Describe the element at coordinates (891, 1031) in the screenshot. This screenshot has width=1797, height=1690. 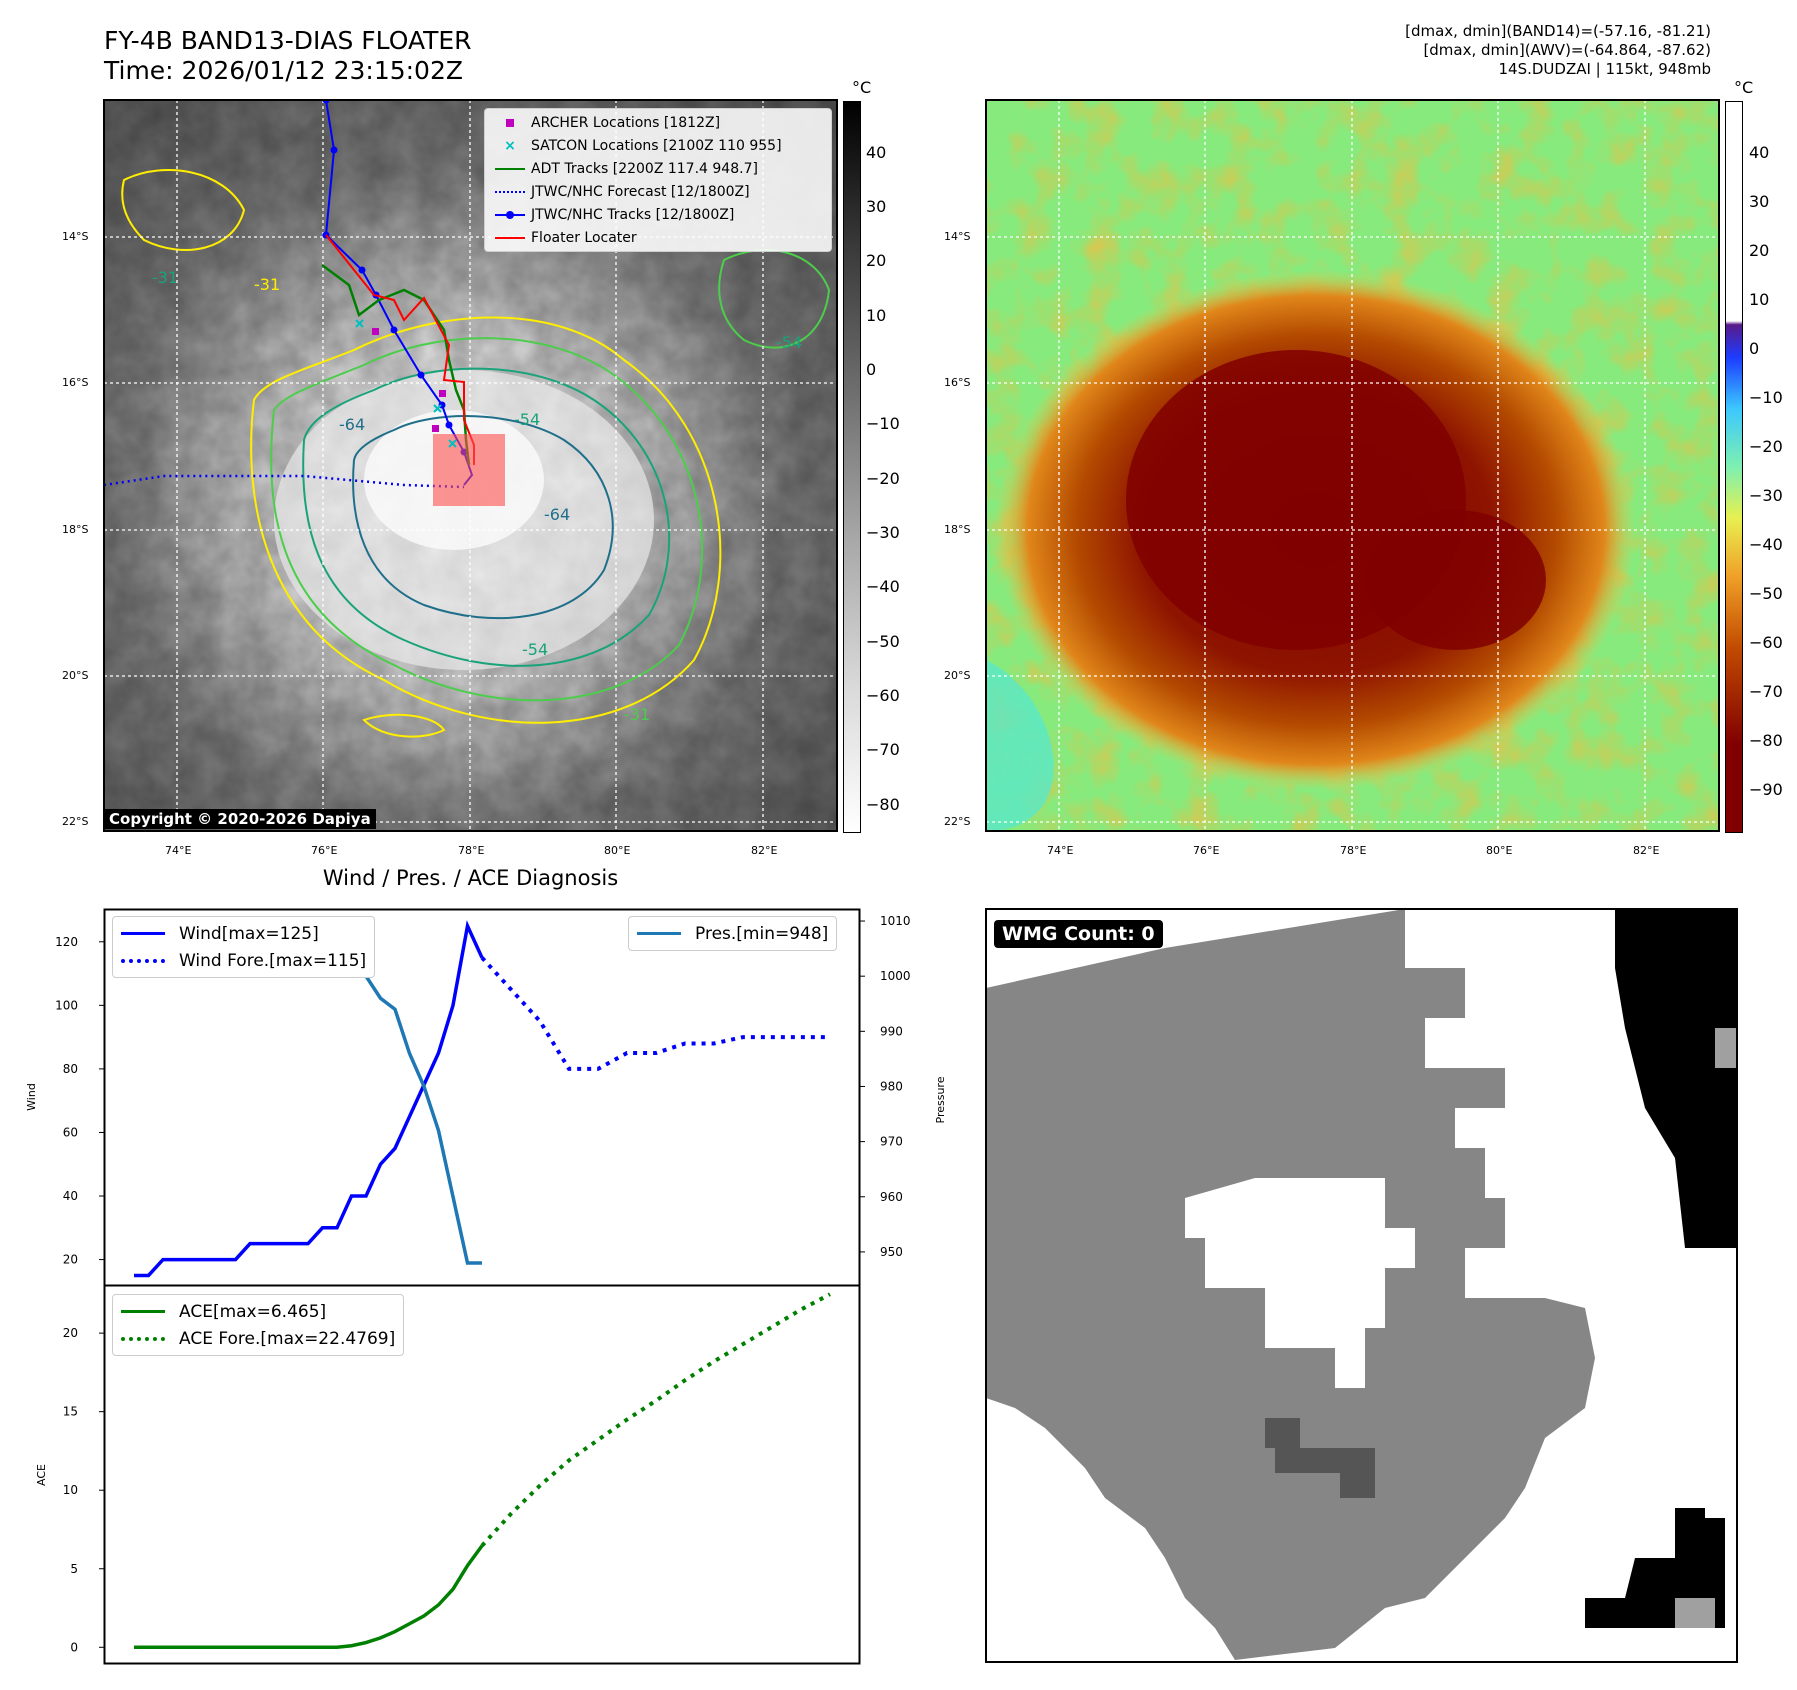
I see `pressure-tick-label: 990` at that location.